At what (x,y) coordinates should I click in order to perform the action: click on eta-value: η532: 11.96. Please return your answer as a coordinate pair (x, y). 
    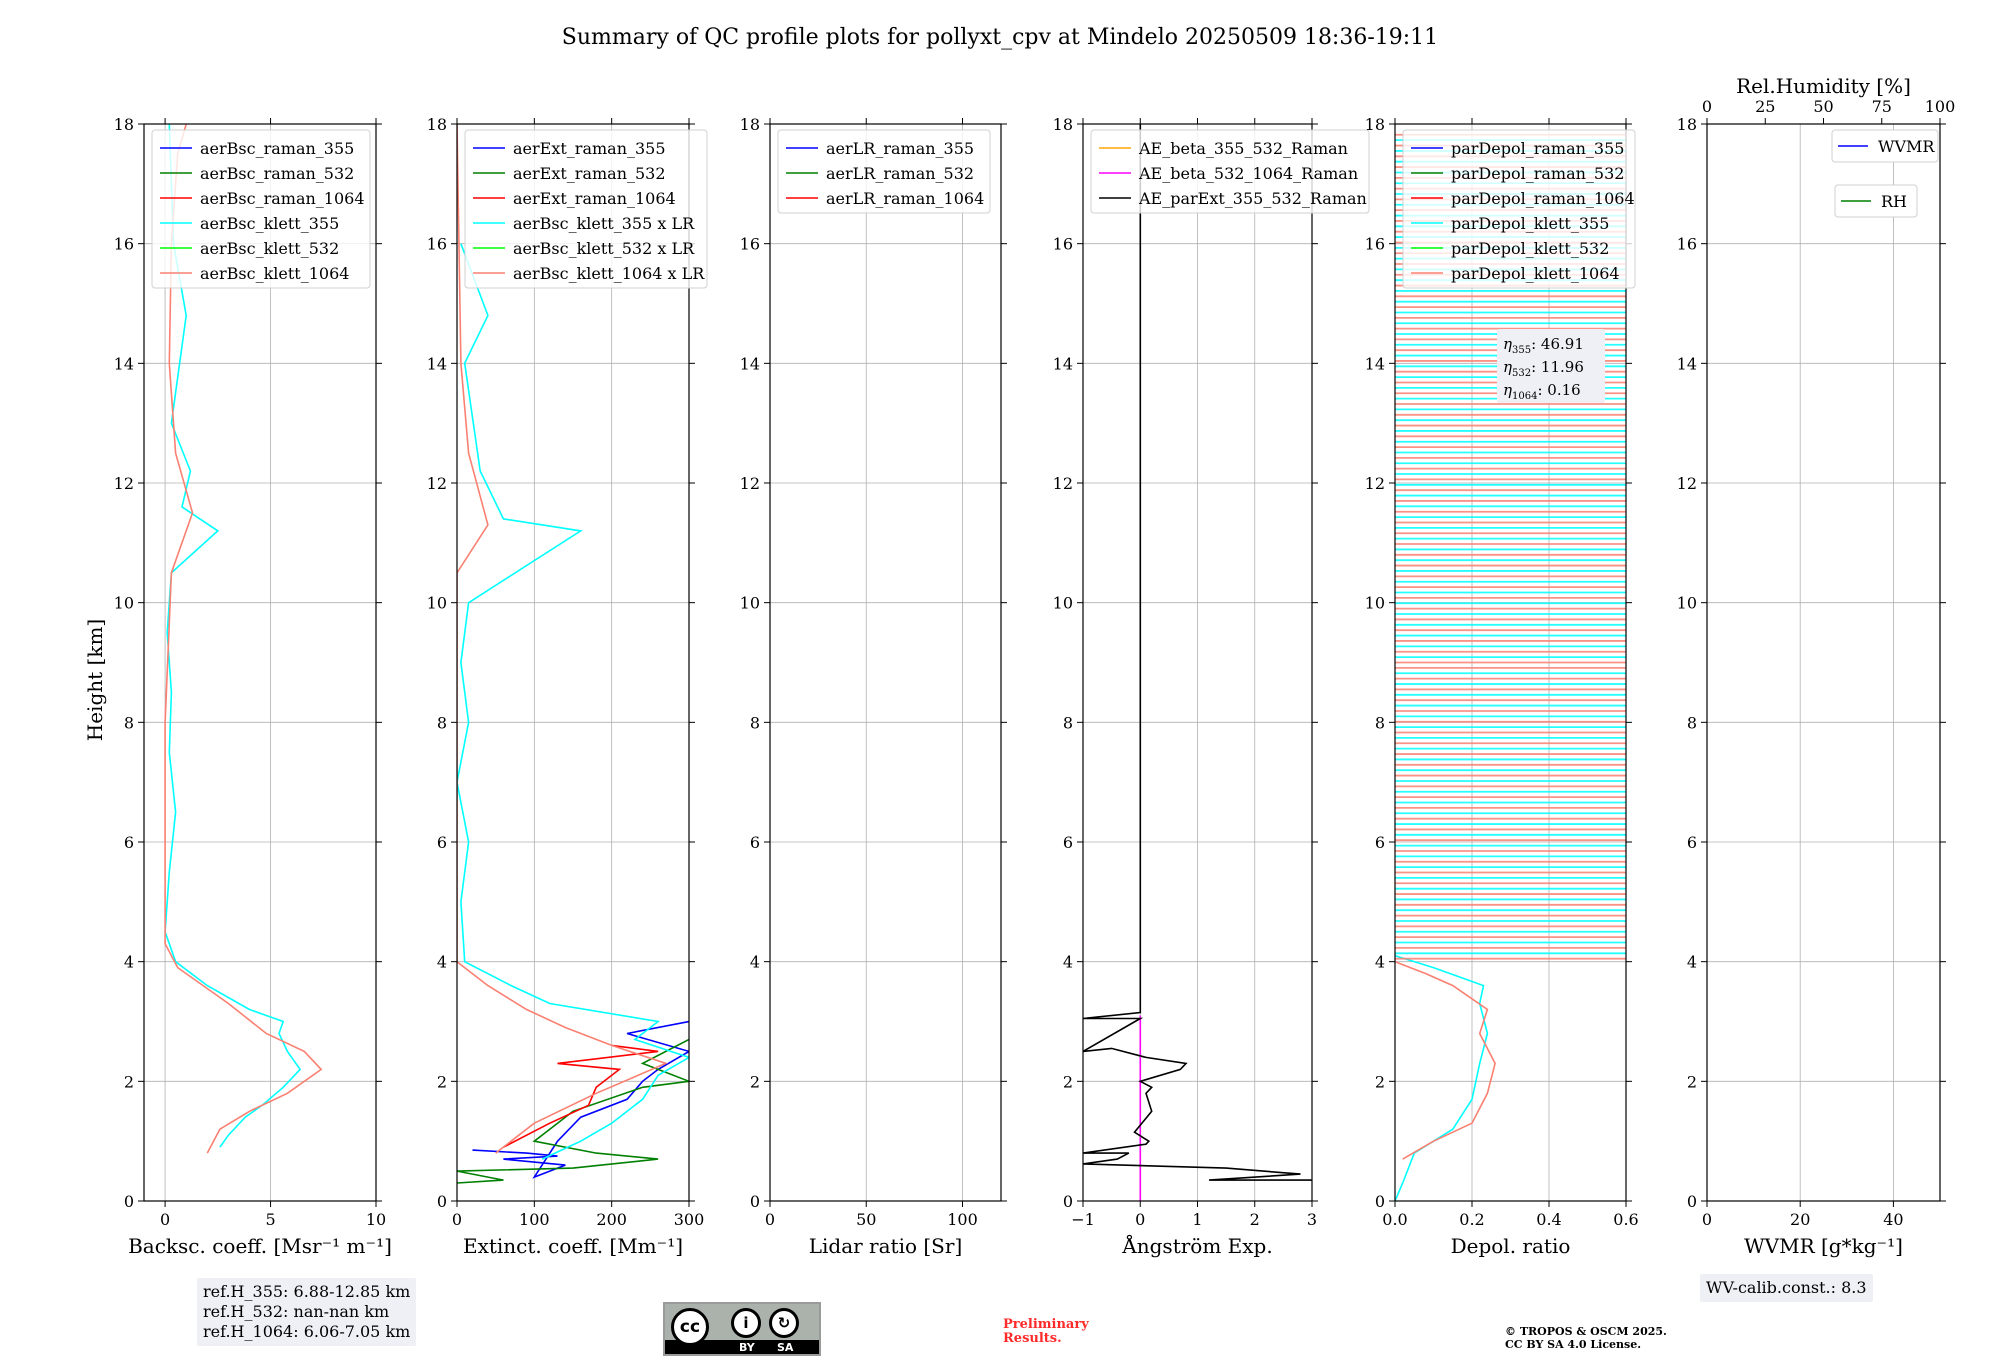
    Looking at the image, I should click on (1543, 368).